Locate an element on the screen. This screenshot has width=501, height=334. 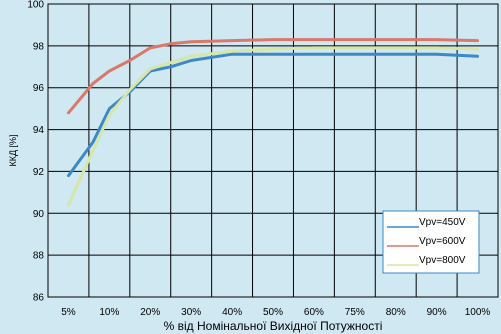
y-tick-label: 98 is located at coordinates (39, 46).